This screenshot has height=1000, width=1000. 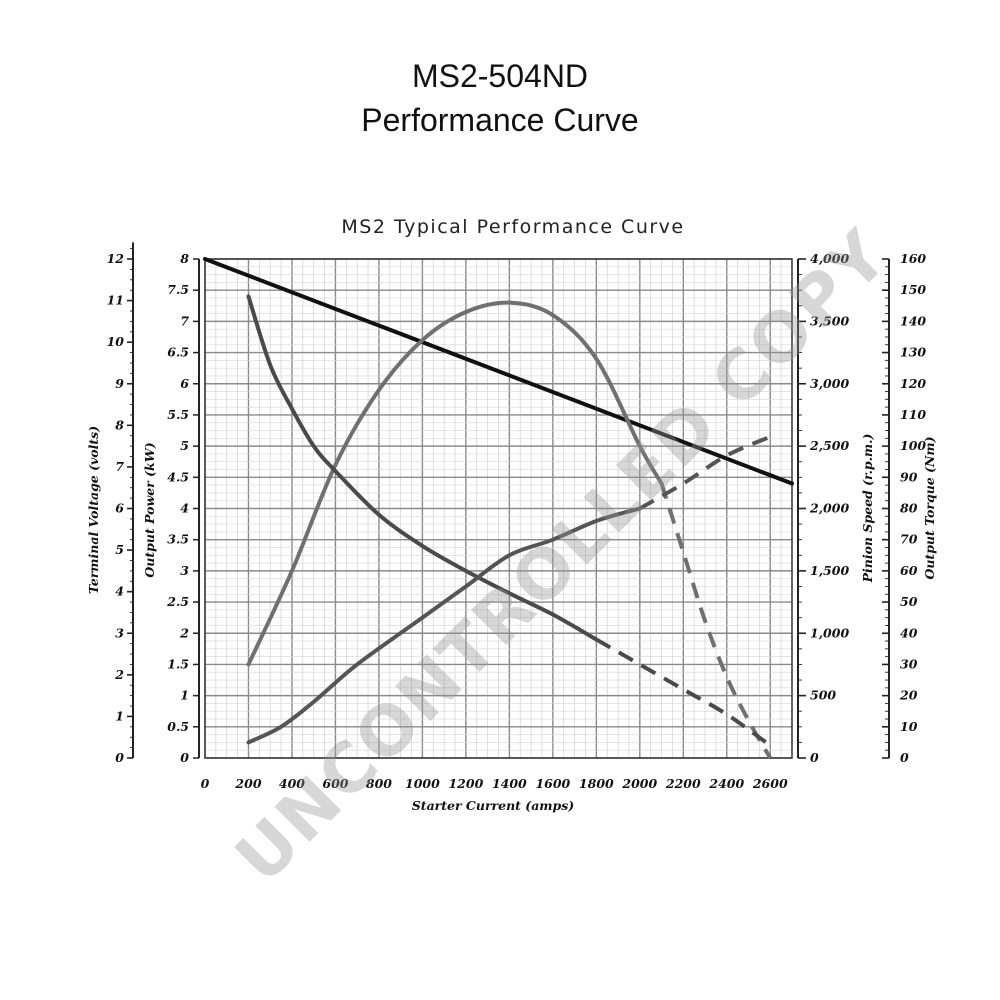 I want to click on output-torque-tick-label: 120, so click(x=913, y=383).